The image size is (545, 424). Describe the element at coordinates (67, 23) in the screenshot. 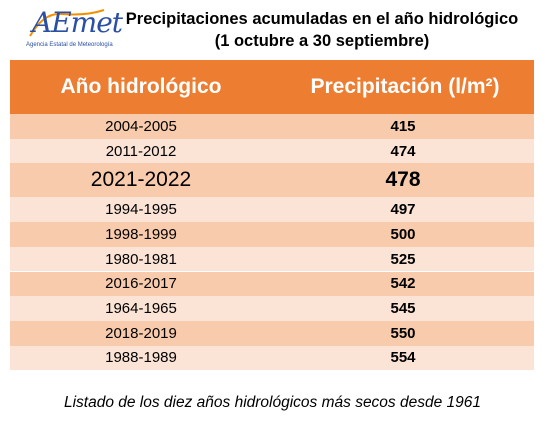

I see `logo-swoosh-icon` at that location.